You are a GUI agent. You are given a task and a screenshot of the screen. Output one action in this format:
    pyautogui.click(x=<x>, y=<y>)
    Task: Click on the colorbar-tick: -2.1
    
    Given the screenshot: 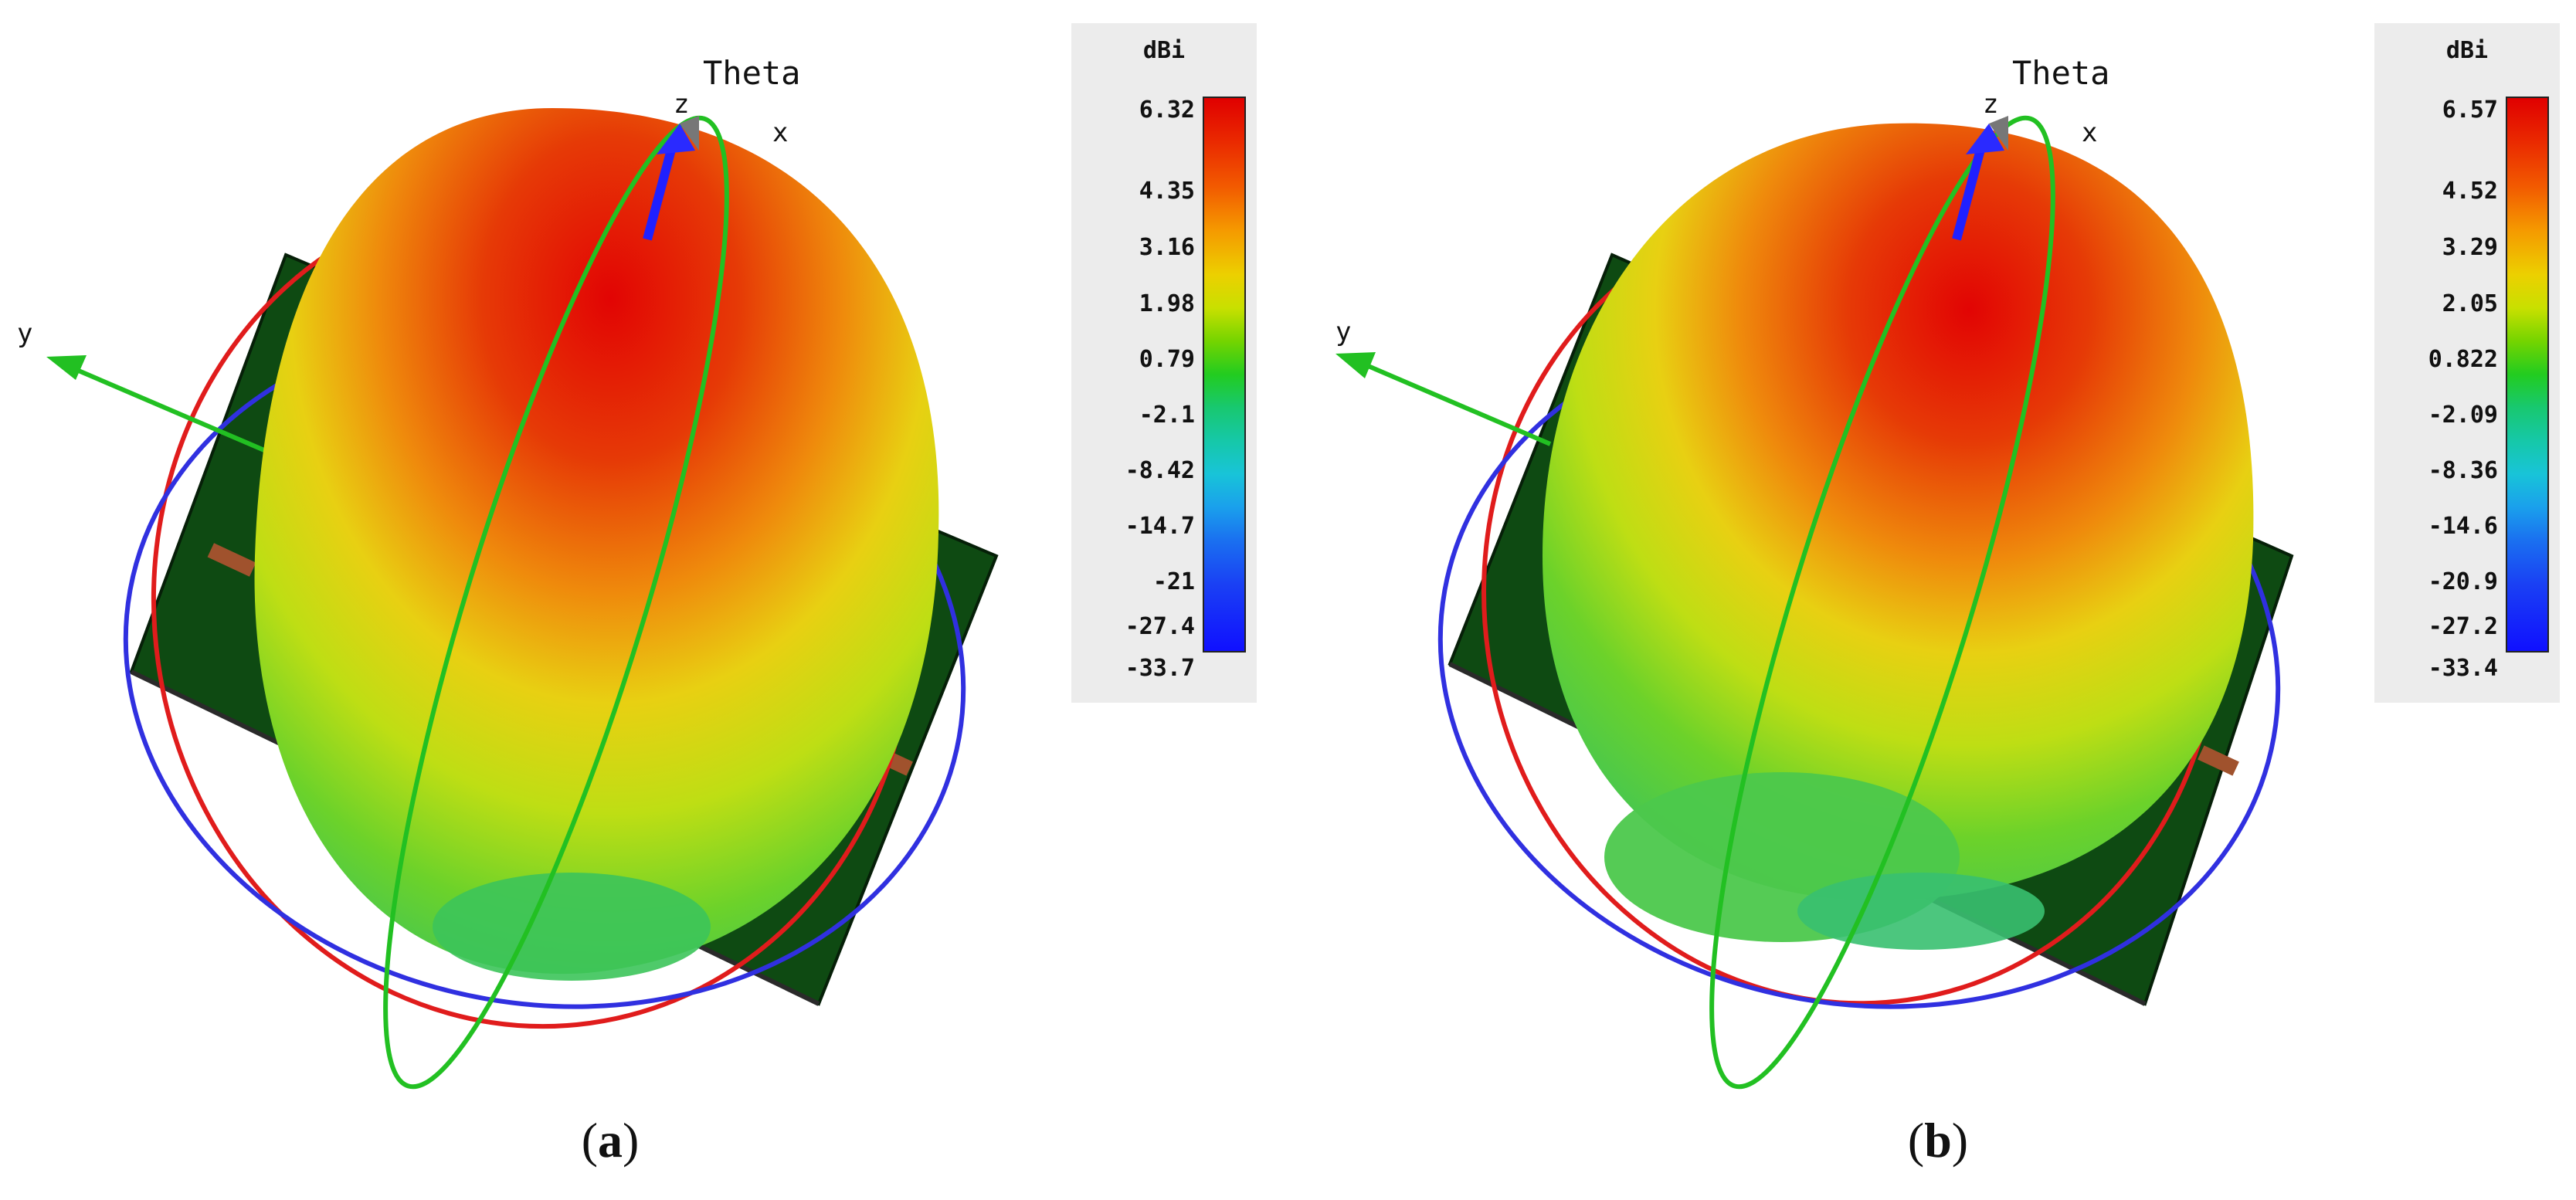 What is the action you would take?
    pyautogui.click(x=1167, y=415)
    